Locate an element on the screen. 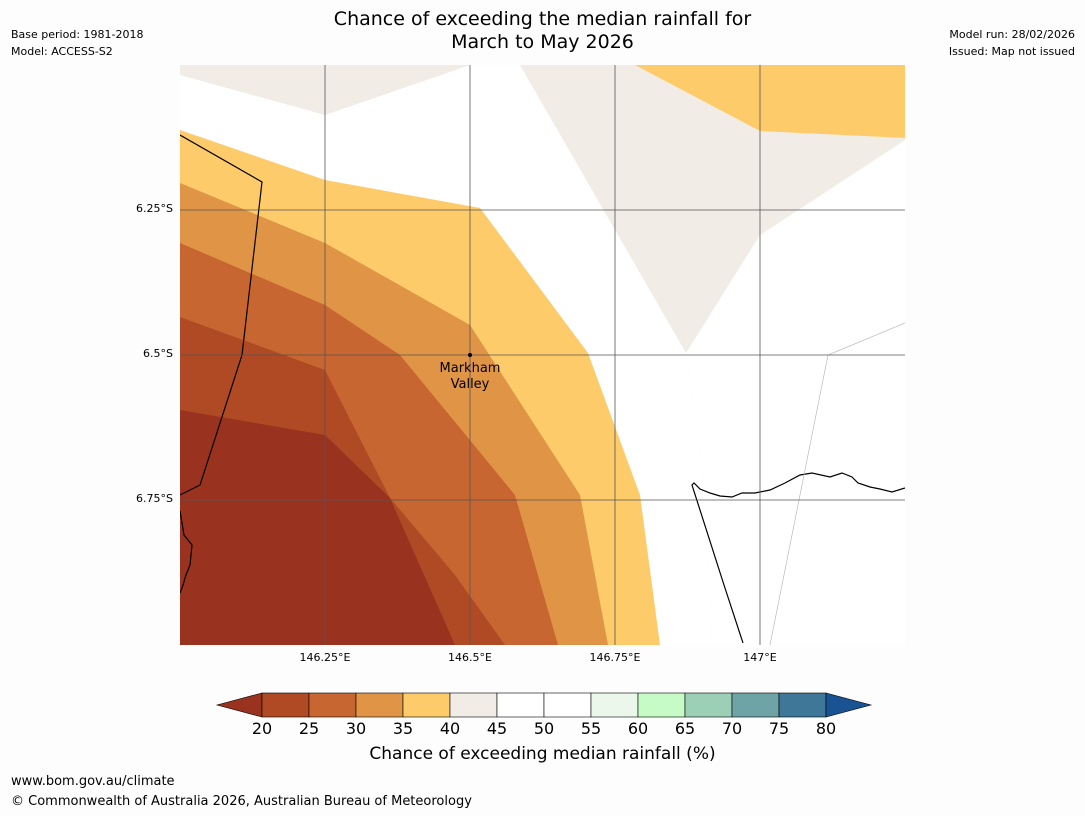 This screenshot has width=1085, height=816. colorbar-tick-75: 75 is located at coordinates (779, 728).